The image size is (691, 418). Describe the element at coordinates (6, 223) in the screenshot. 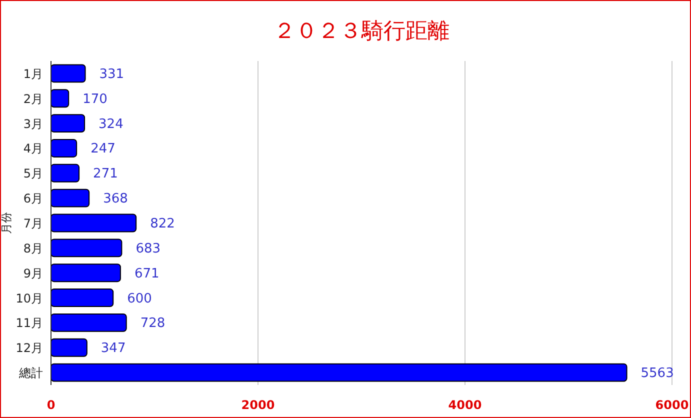

I see `y-axis-title: 月份` at that location.